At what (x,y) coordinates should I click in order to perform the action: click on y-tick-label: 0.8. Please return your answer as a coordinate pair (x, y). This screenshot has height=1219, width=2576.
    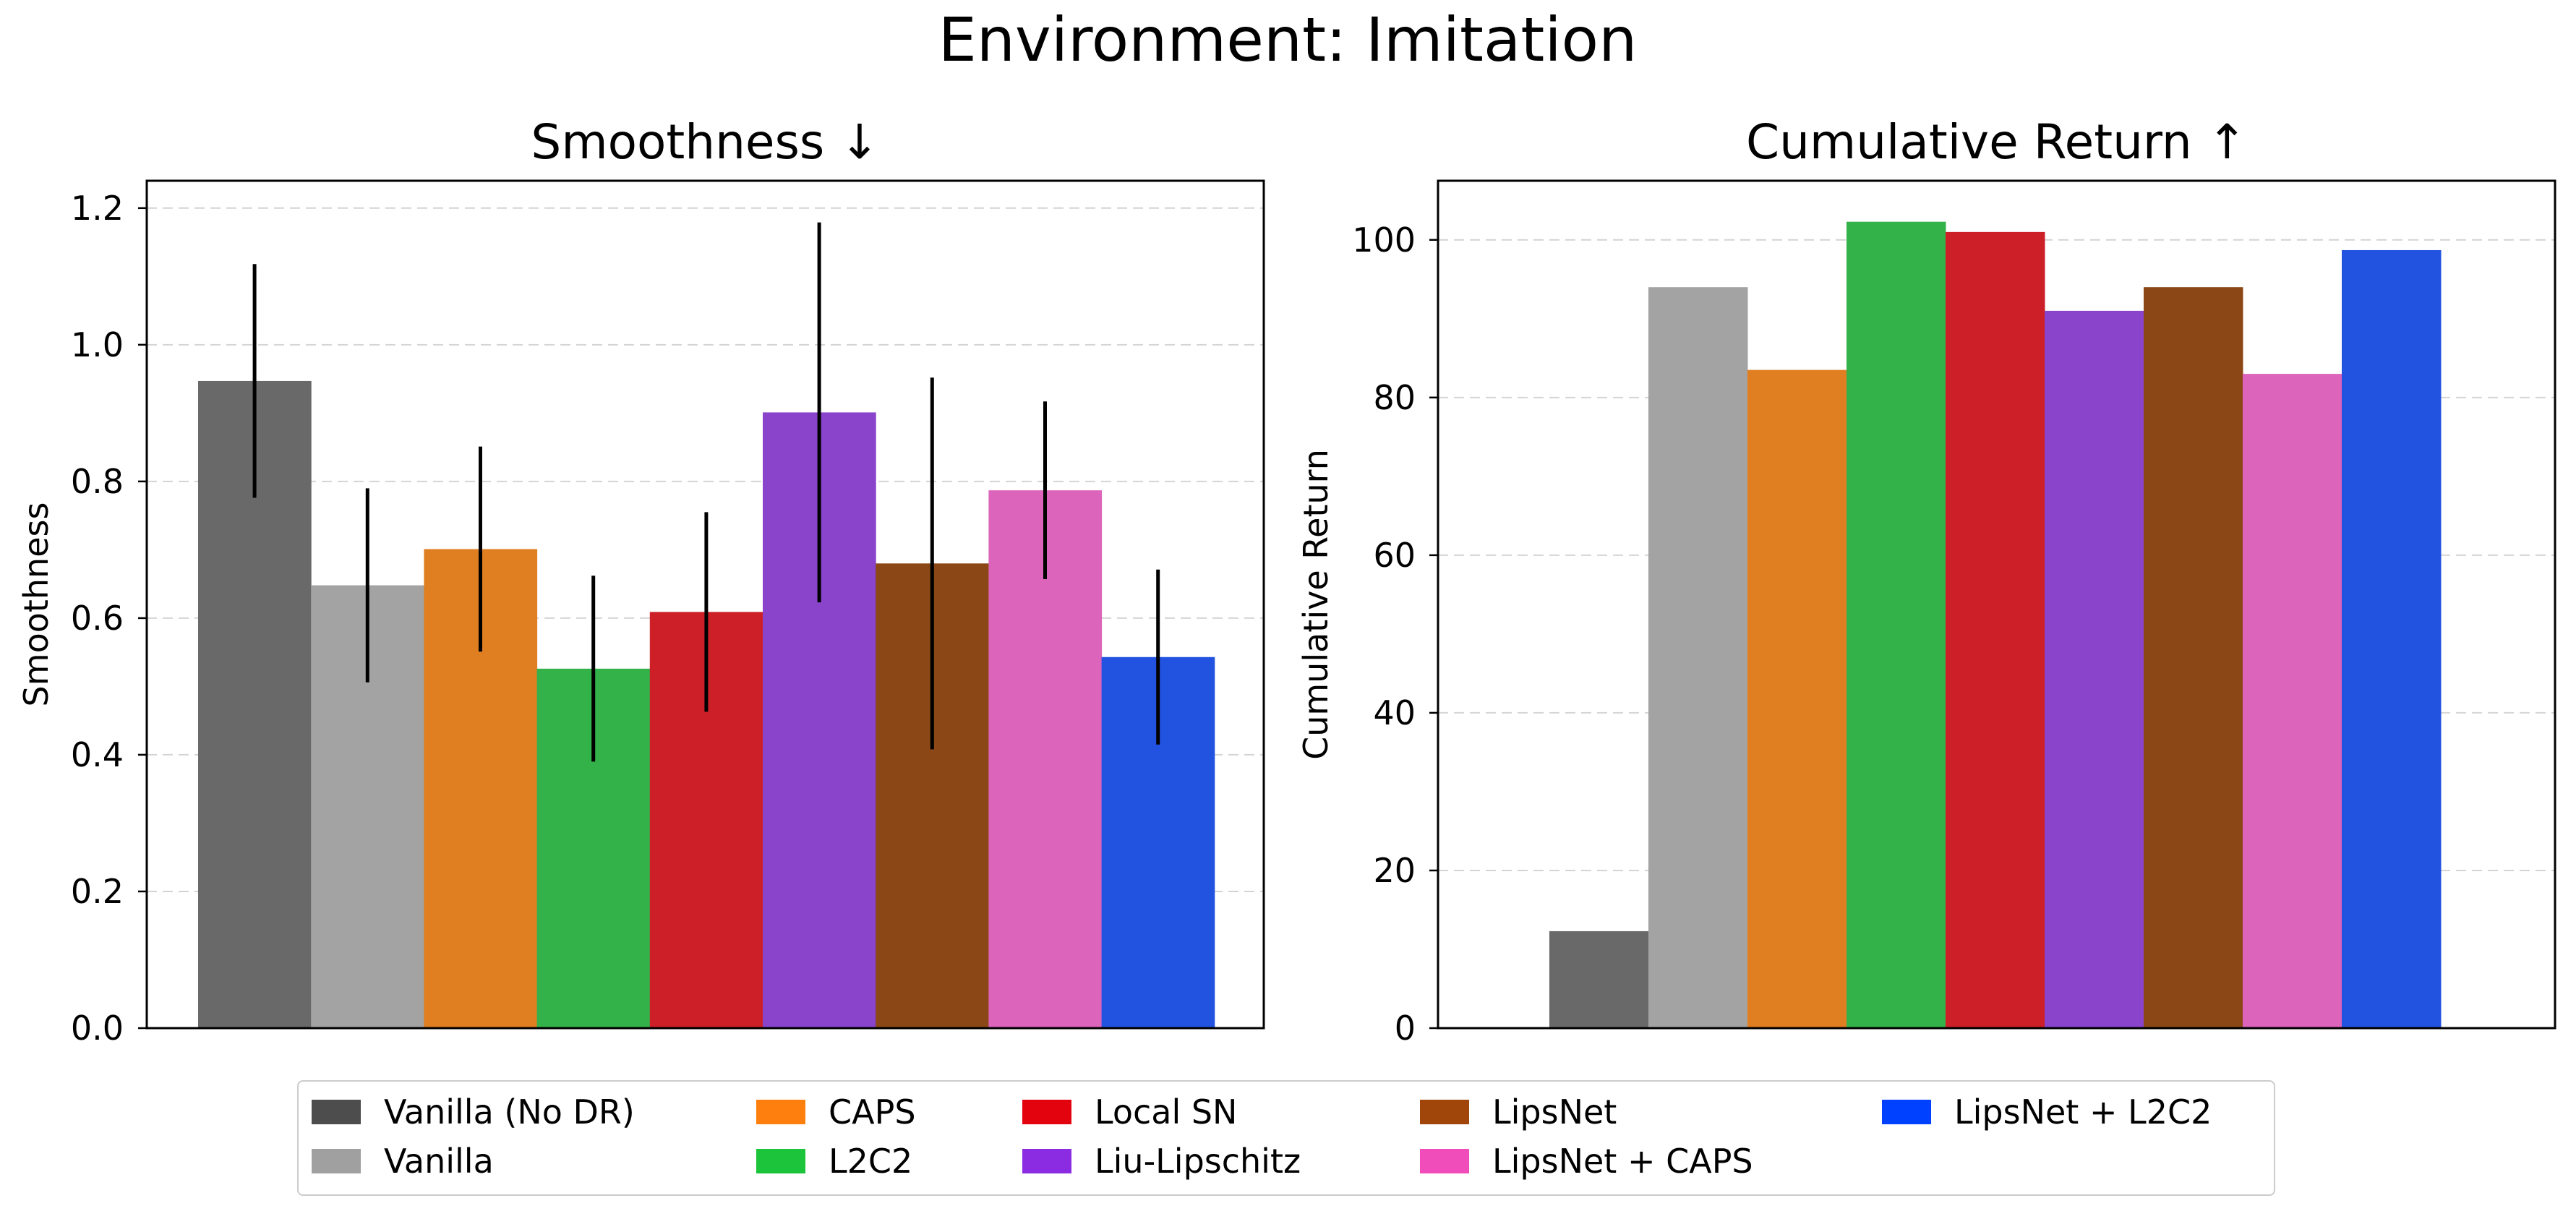
    Looking at the image, I should click on (98, 481).